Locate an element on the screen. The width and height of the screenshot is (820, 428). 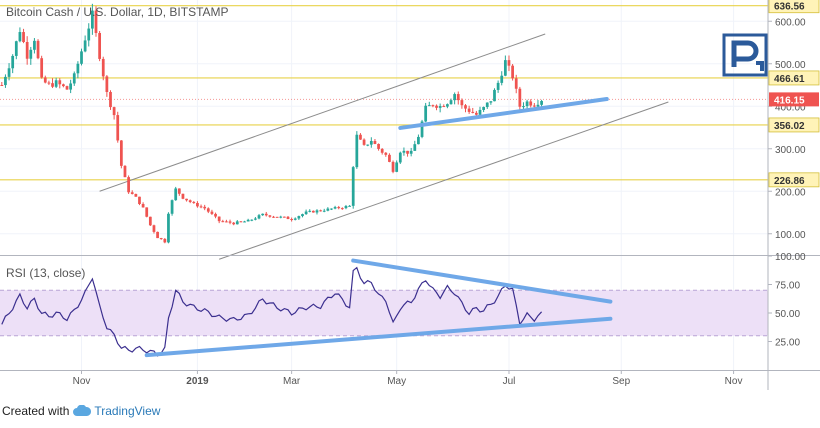
rsi-line is located at coordinates (272, 311).